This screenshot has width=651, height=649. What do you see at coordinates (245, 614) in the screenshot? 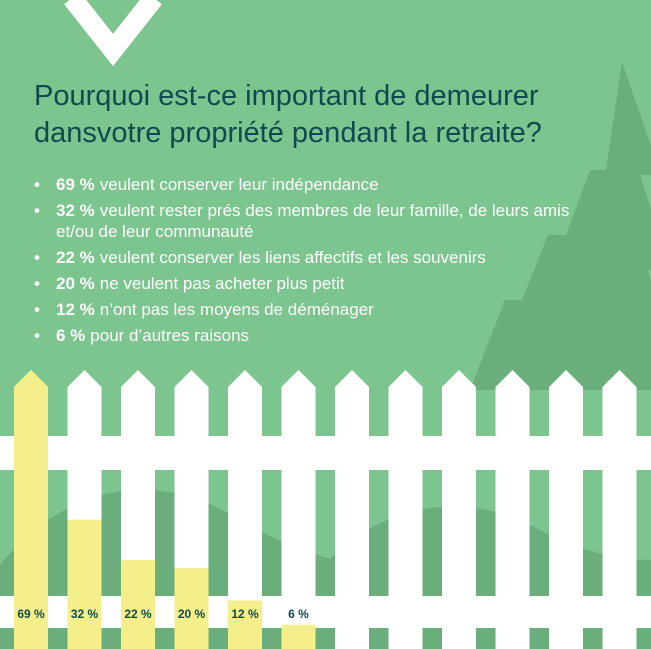
I see `chart-bar-label: 12 %` at bounding box center [245, 614].